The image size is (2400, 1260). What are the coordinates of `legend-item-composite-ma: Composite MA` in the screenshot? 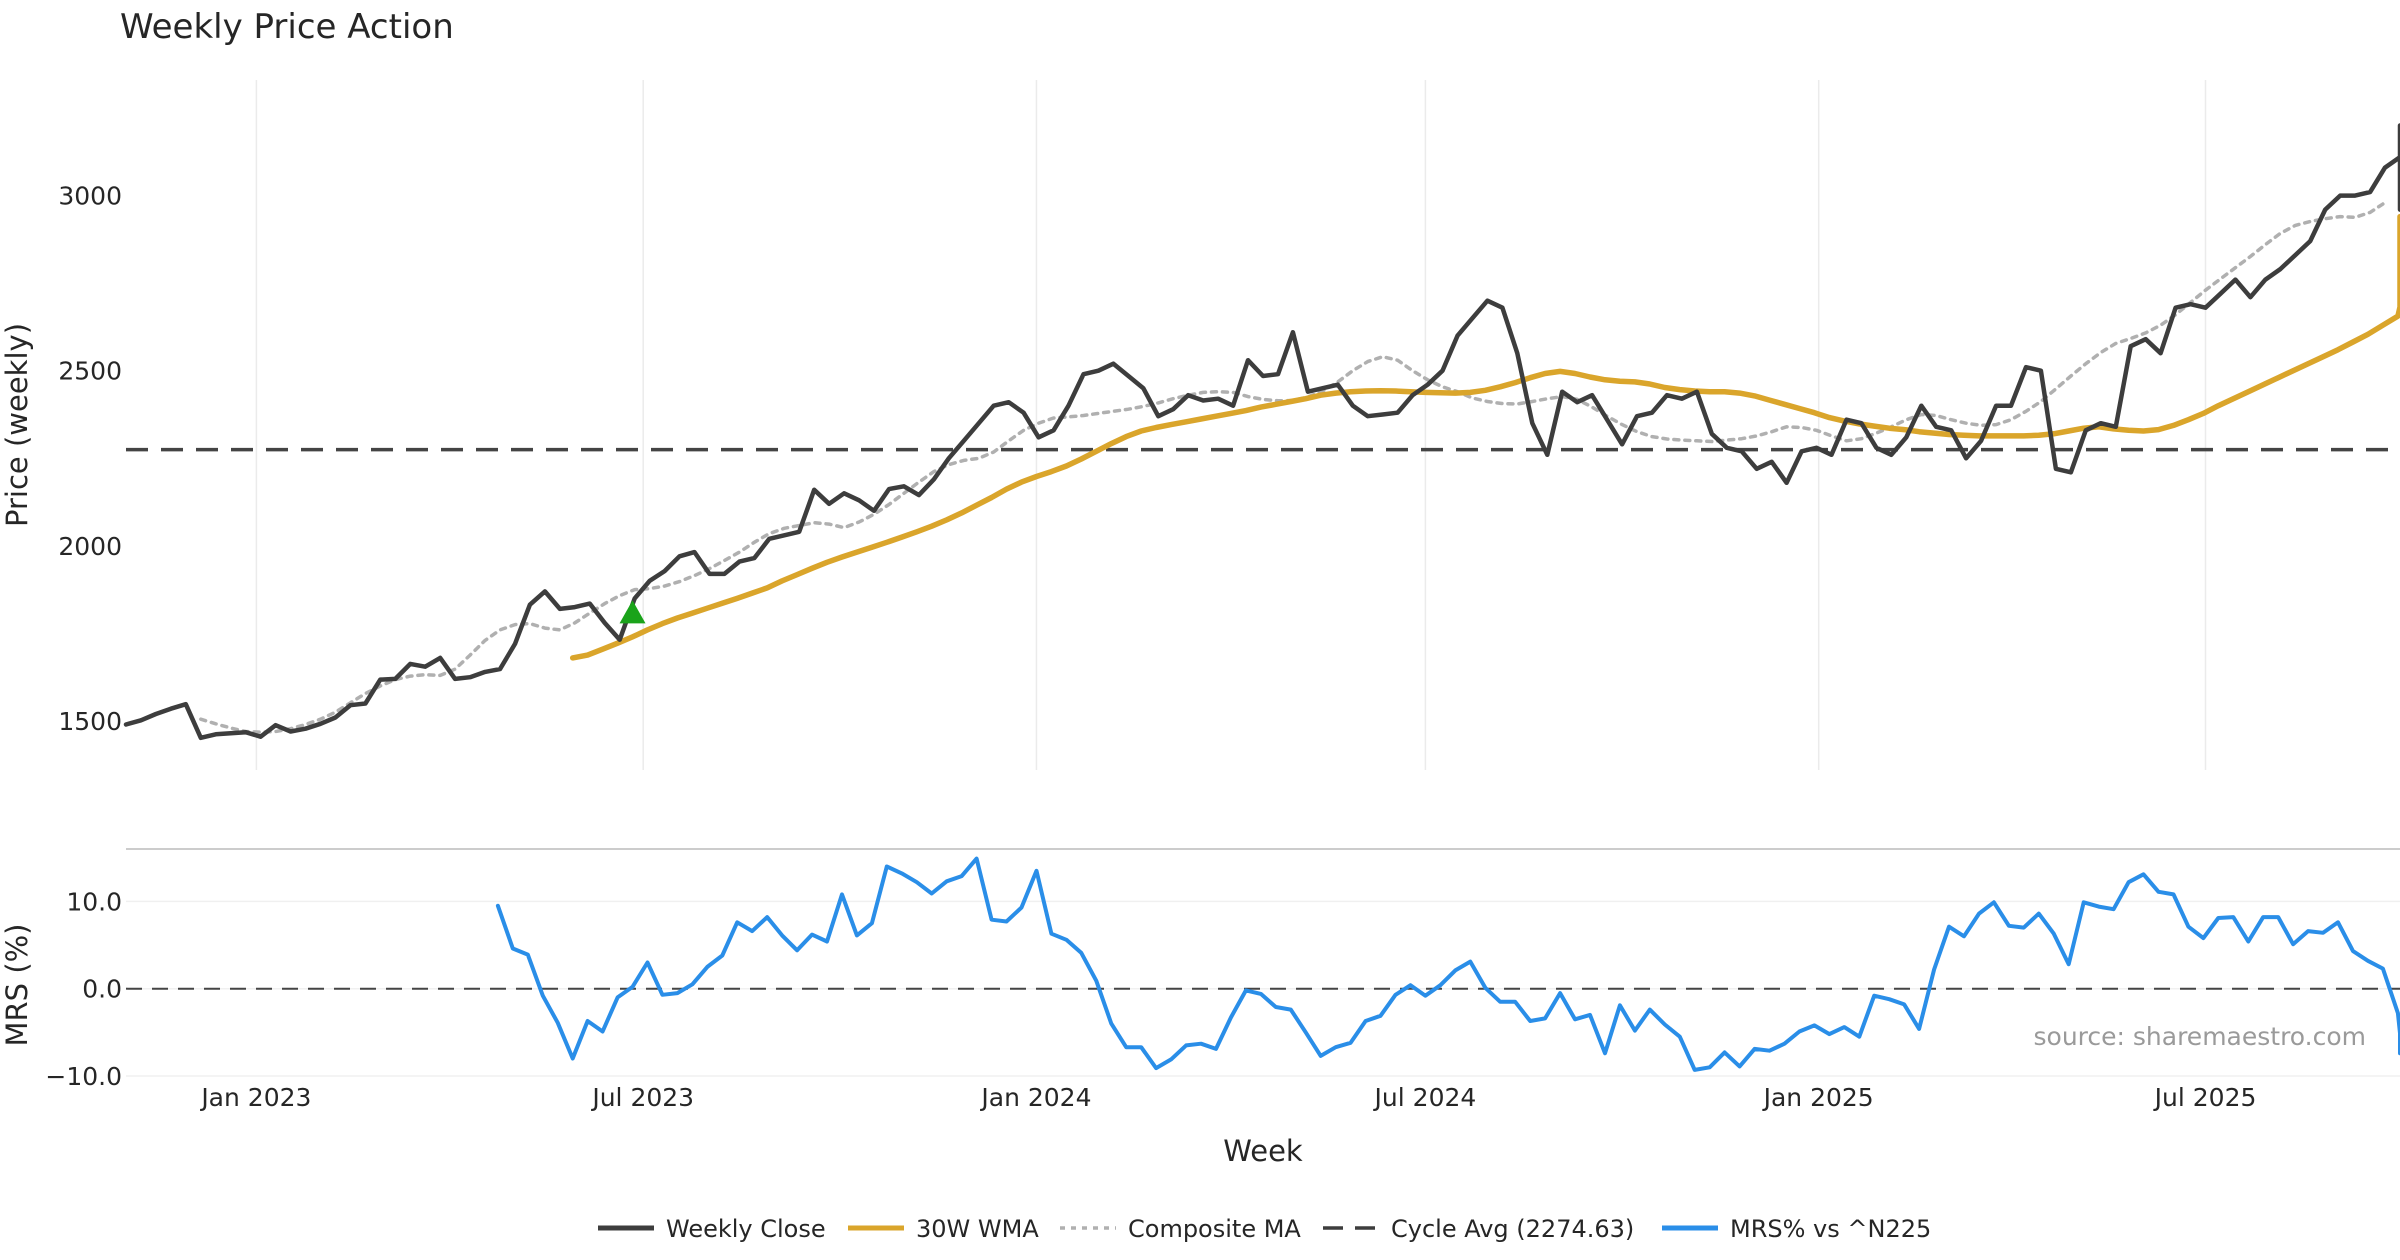 It's located at (1180, 1229).